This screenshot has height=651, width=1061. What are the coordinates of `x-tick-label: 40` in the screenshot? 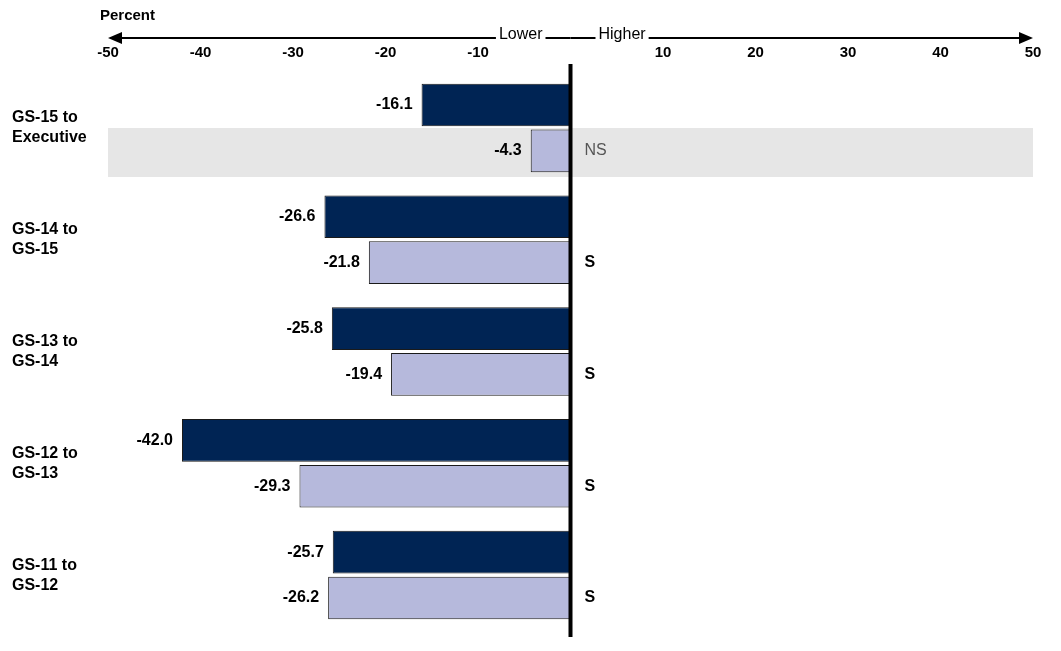 It's located at (940, 52).